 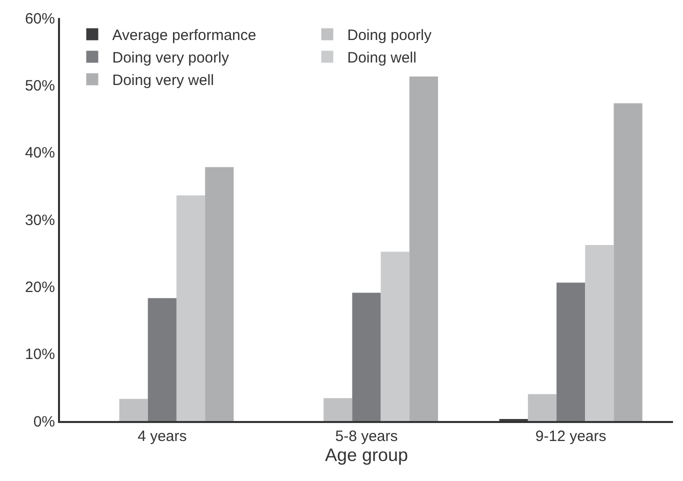 What do you see at coordinates (39, 153) in the screenshot?
I see `y-tick-label: 40%` at bounding box center [39, 153].